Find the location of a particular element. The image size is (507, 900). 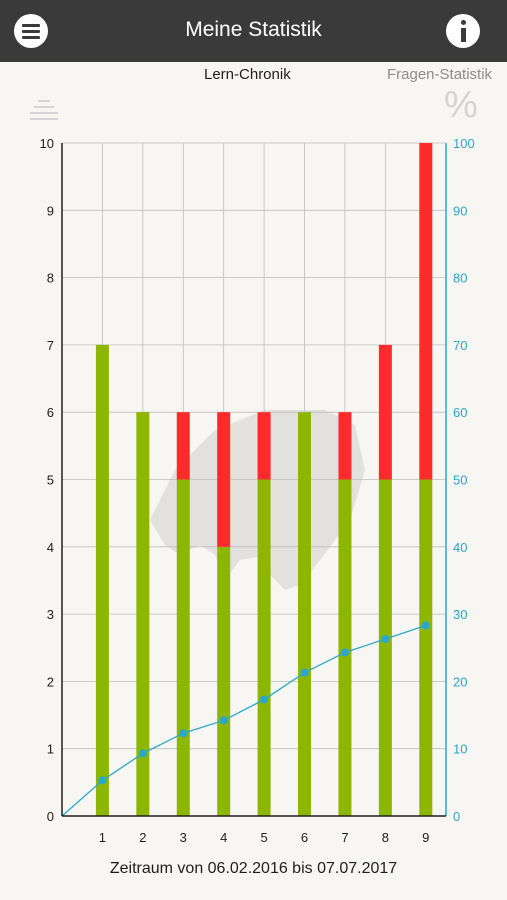

x-tick-label: 8 is located at coordinates (385, 837).